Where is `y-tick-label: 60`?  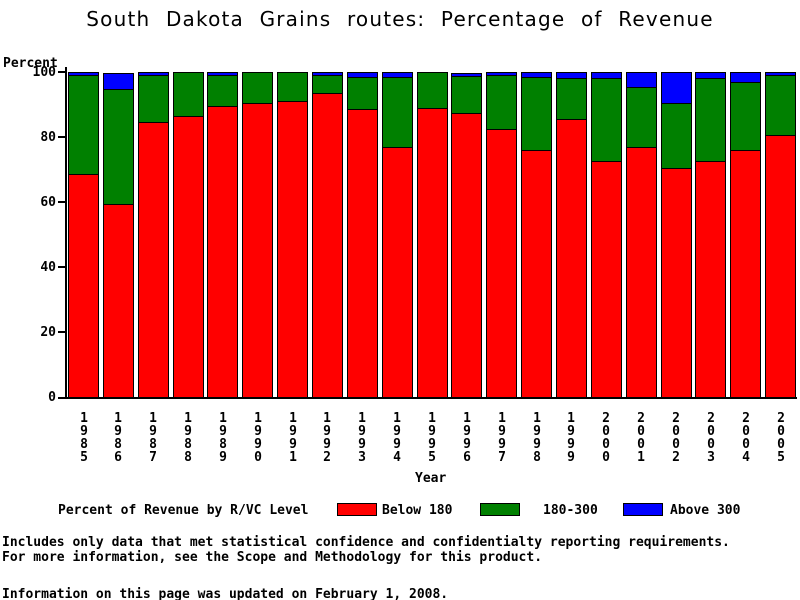
y-tick-label: 60 is located at coordinates (48, 202).